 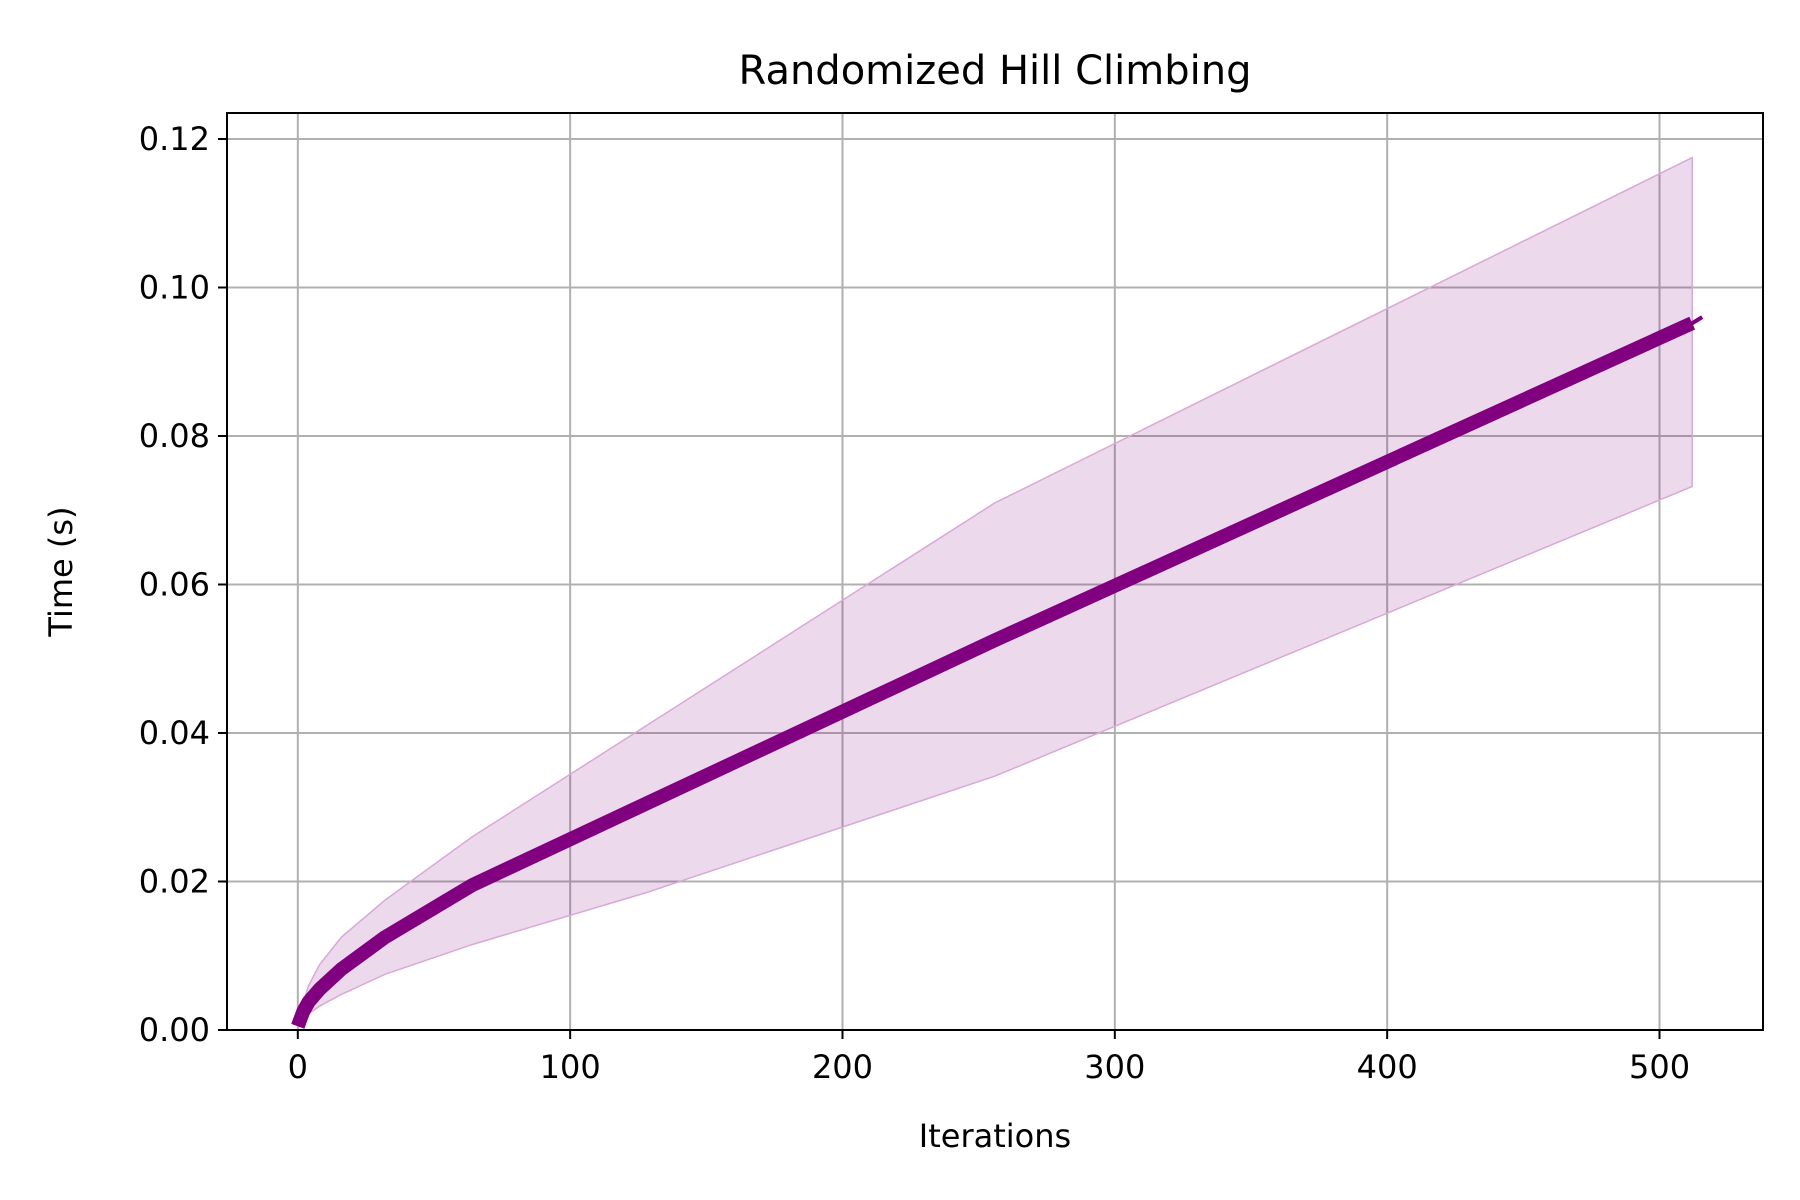 I want to click on y-tick-label: 0.00, so click(x=174, y=1030).